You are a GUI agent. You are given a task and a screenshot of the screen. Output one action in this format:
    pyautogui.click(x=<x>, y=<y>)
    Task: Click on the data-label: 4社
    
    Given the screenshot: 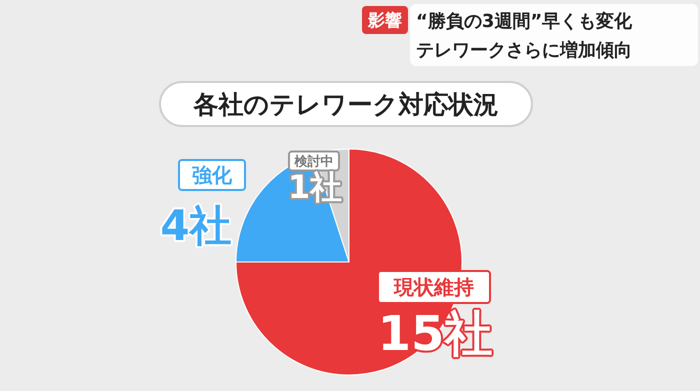 What is the action you would take?
    pyautogui.click(x=196, y=225)
    